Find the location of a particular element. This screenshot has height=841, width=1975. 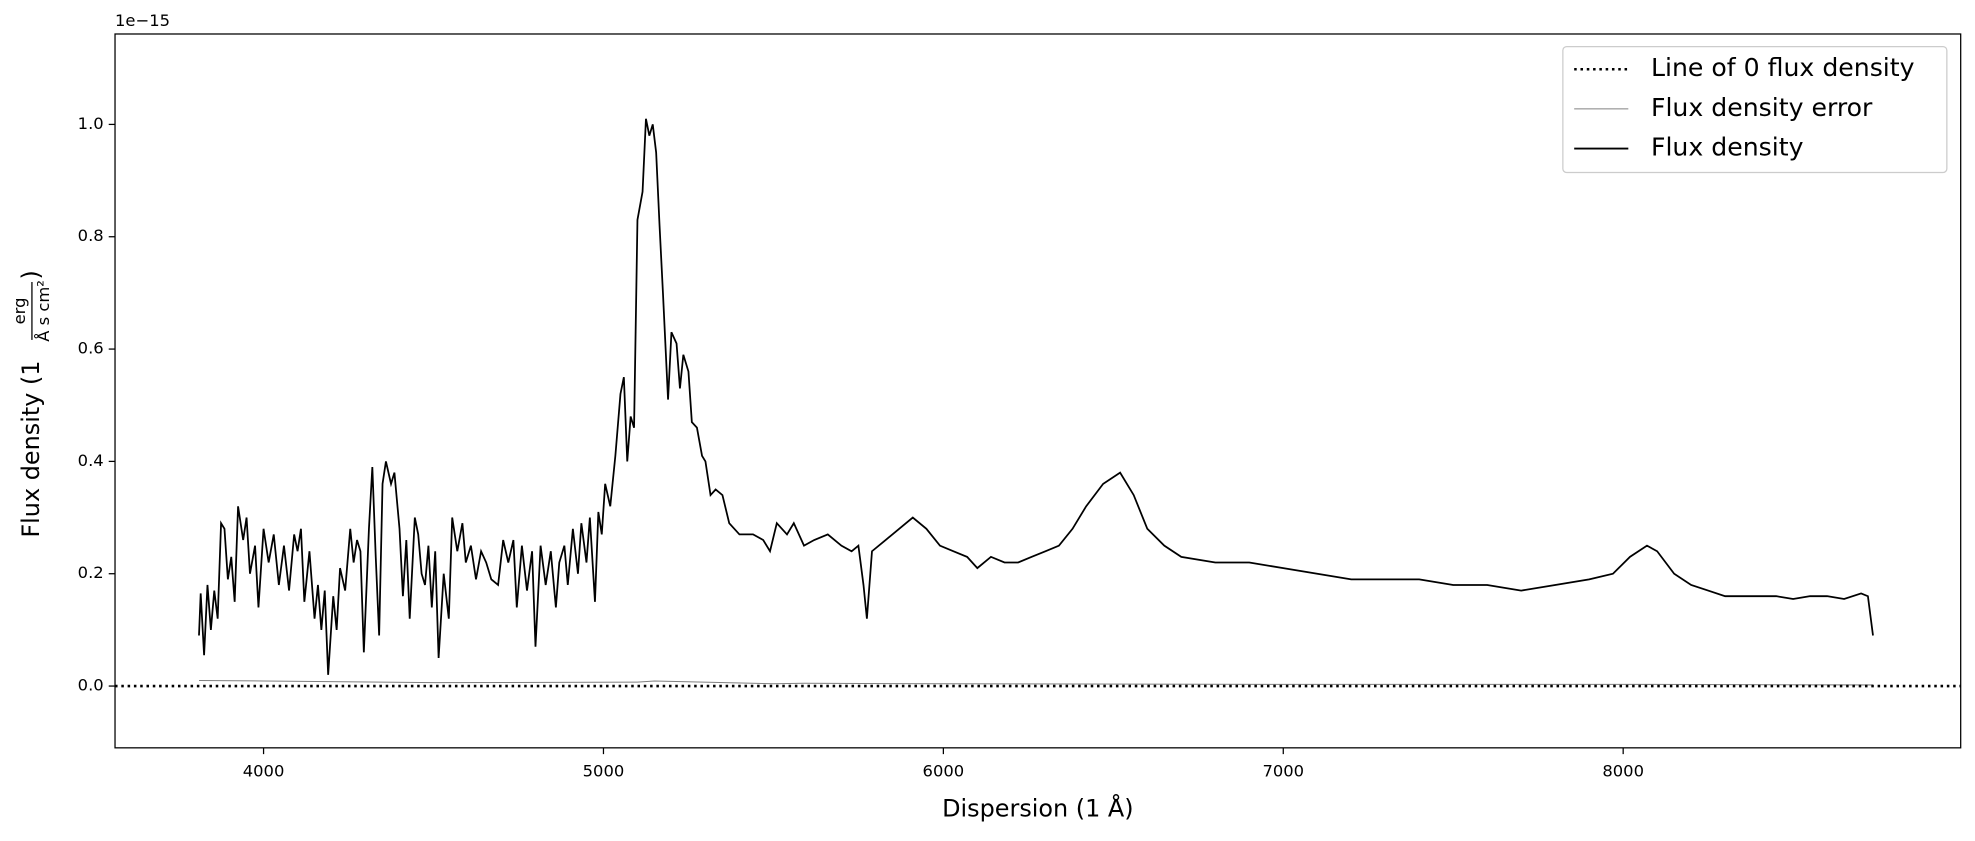

y-label-text: Flux density (1 is located at coordinates (31, 448).